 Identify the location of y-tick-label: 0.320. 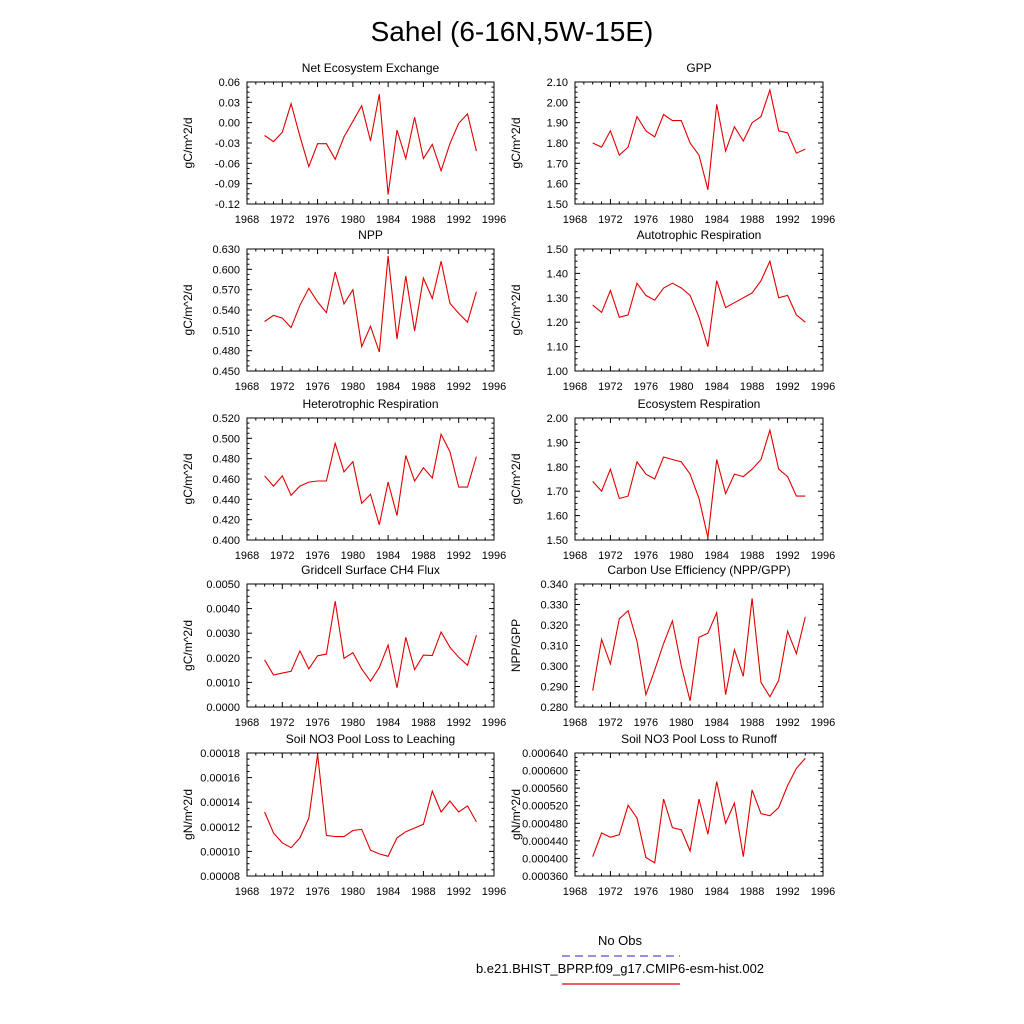
(554, 626).